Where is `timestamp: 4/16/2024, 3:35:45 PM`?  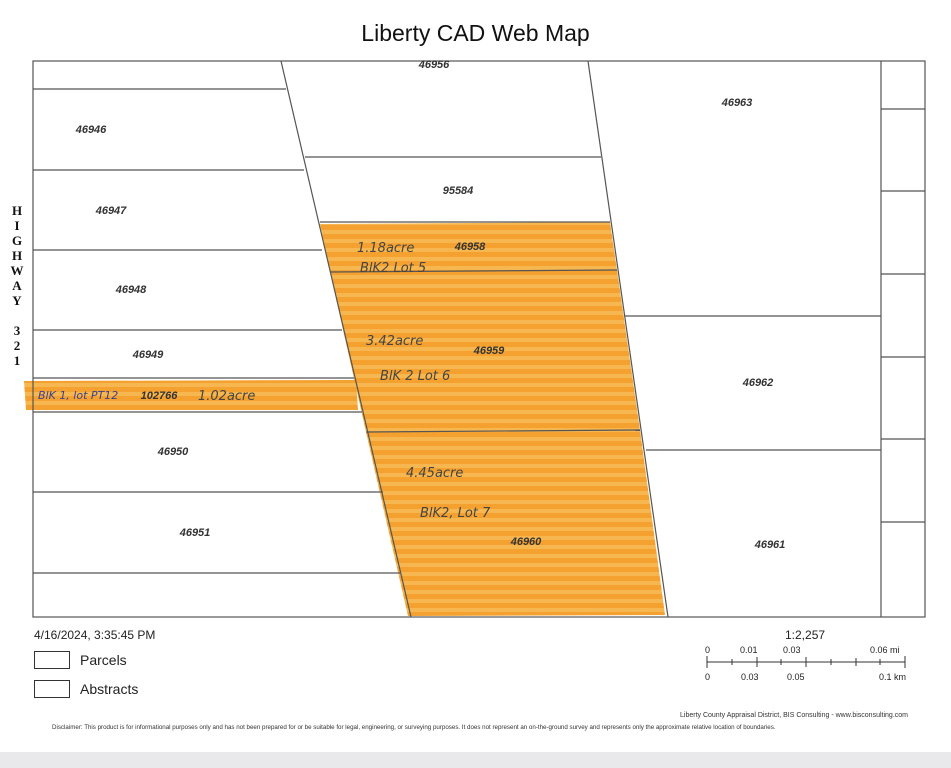 timestamp: 4/16/2024, 3:35:45 PM is located at coordinates (95, 635).